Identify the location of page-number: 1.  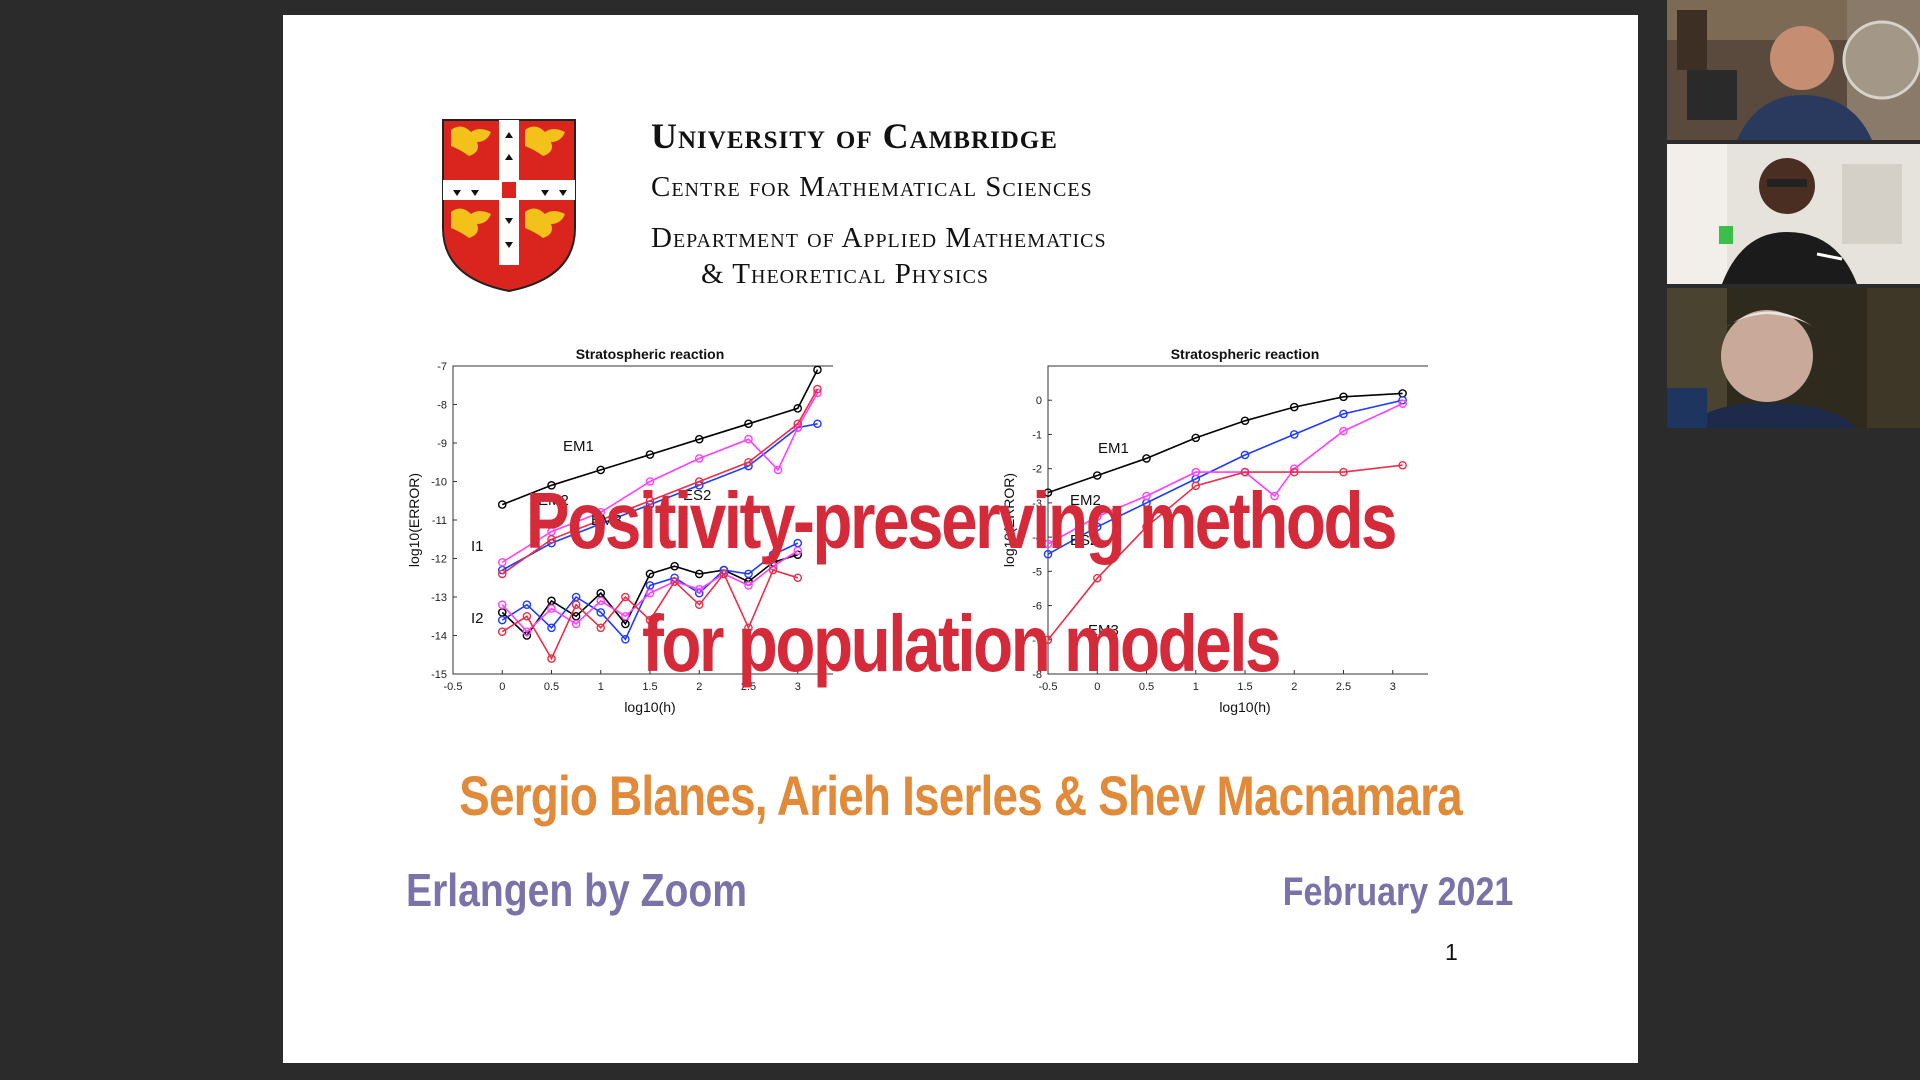
(1451, 952).